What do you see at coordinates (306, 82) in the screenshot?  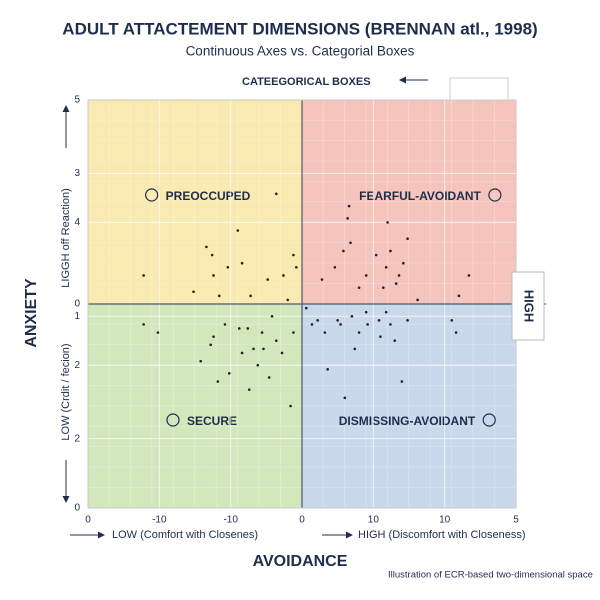 I see `top-label: CATEEGORICAL BOXES` at bounding box center [306, 82].